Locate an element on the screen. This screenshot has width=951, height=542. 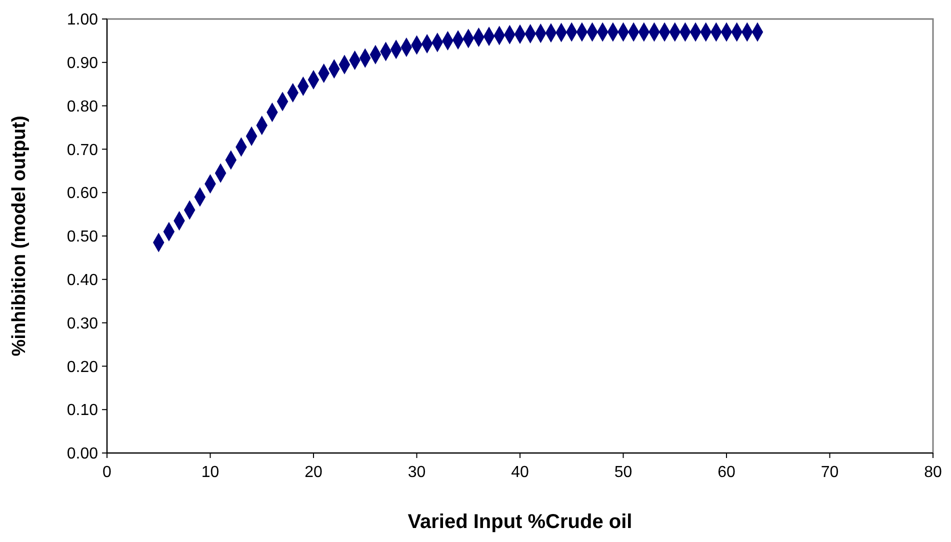
y-tick-label: 0.10 is located at coordinates (82, 411).